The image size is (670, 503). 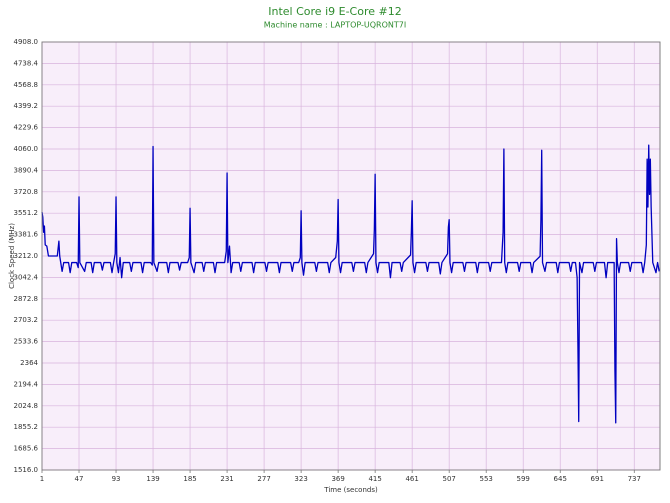 What do you see at coordinates (560, 479) in the screenshot?
I see `x-tick-label: 645` at bounding box center [560, 479].